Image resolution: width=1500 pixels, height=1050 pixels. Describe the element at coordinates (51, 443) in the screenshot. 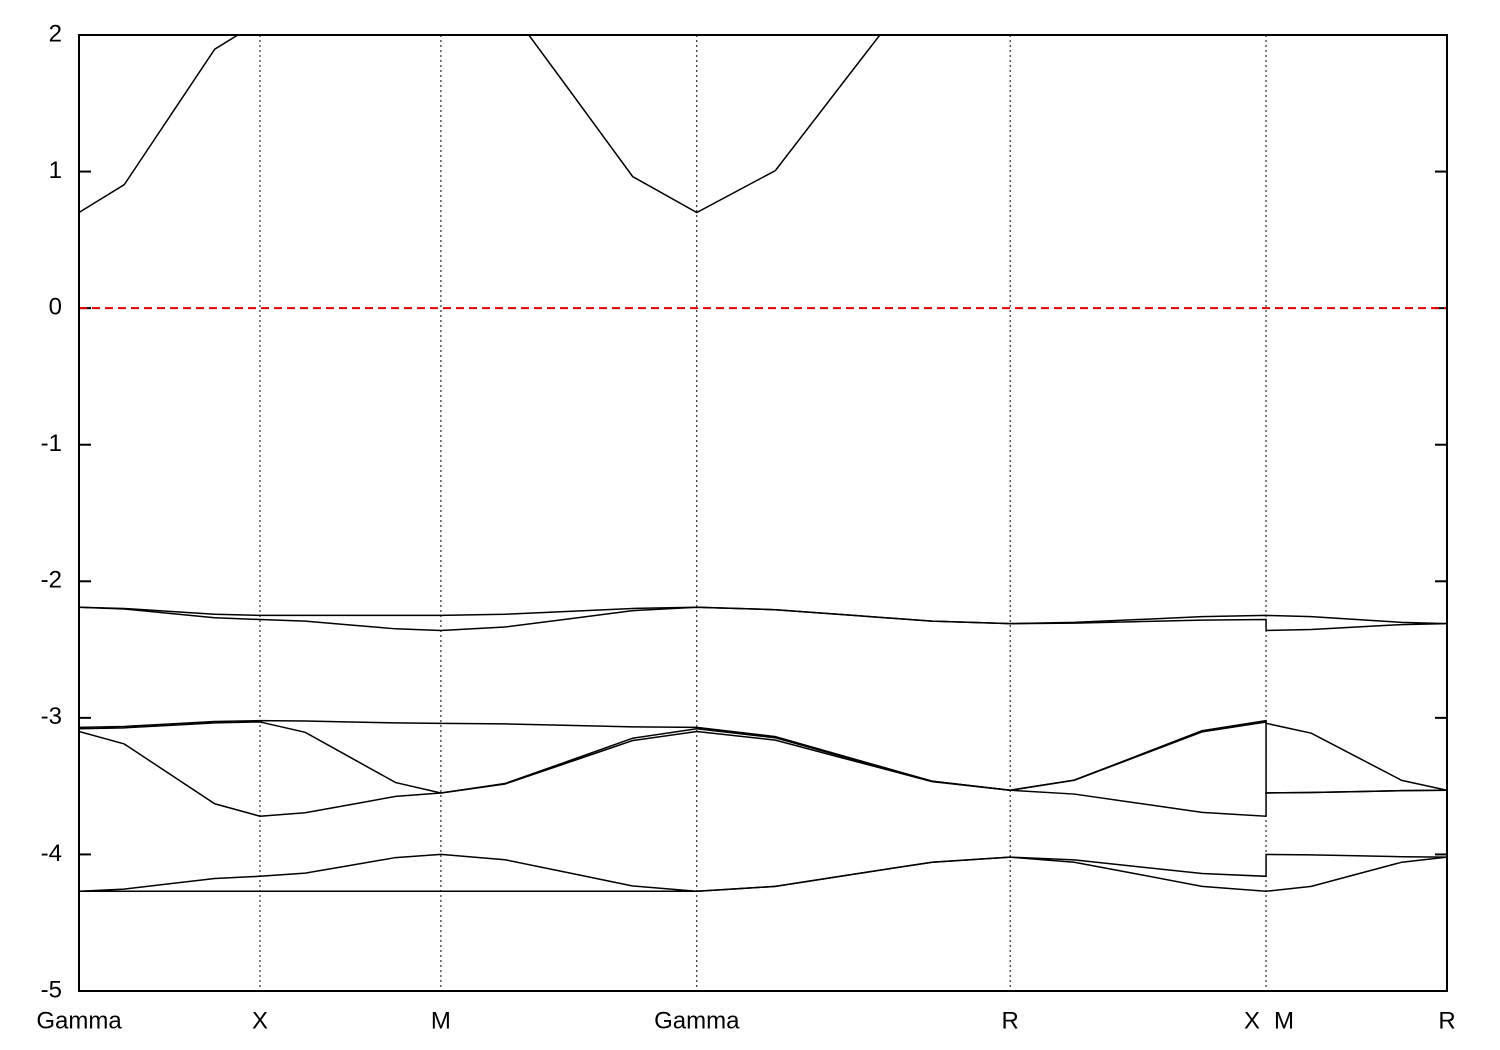

I see `y-tick-label: -1` at that location.